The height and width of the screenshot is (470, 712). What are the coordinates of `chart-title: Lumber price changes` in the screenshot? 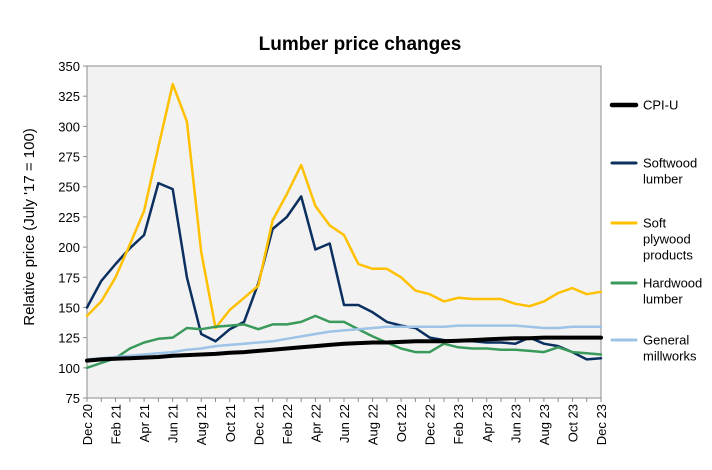 It's located at (360, 44).